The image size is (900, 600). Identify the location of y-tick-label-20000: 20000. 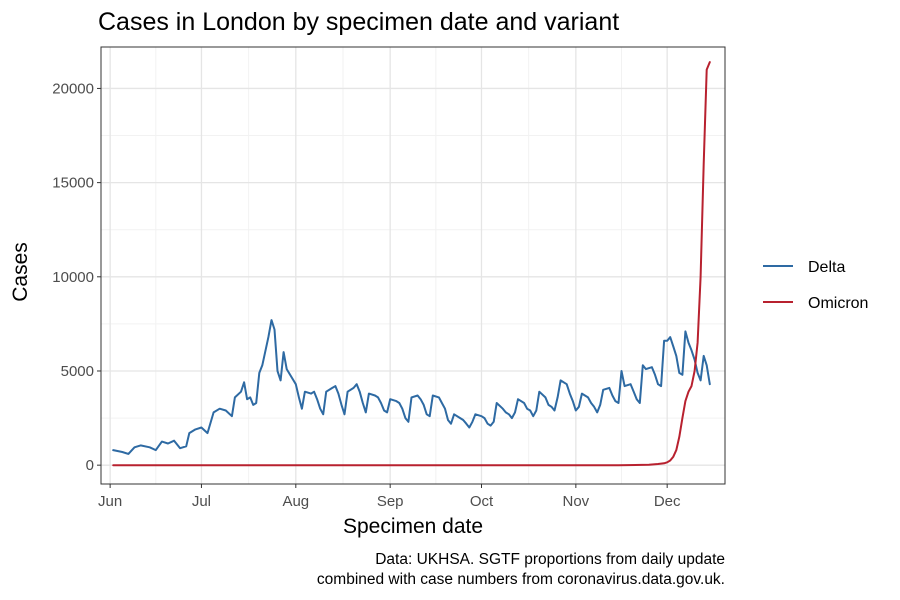
(73, 88).